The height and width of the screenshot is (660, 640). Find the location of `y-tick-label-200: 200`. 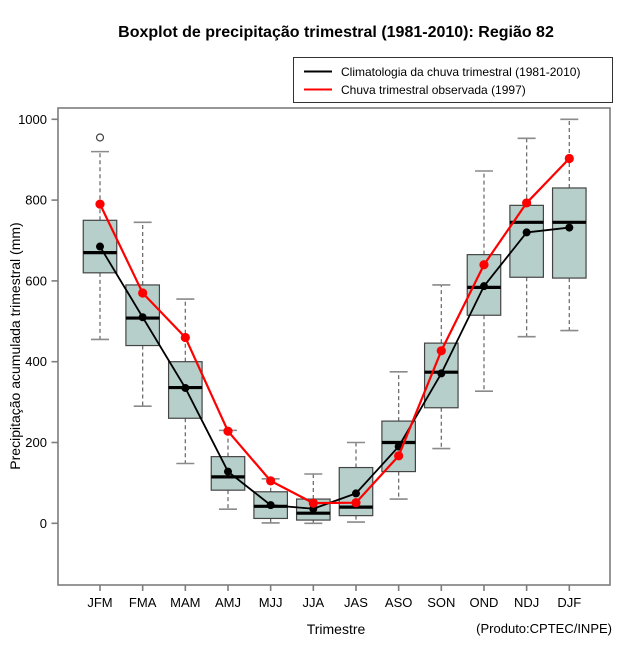

y-tick-label-200: 200 is located at coordinates (36, 442).